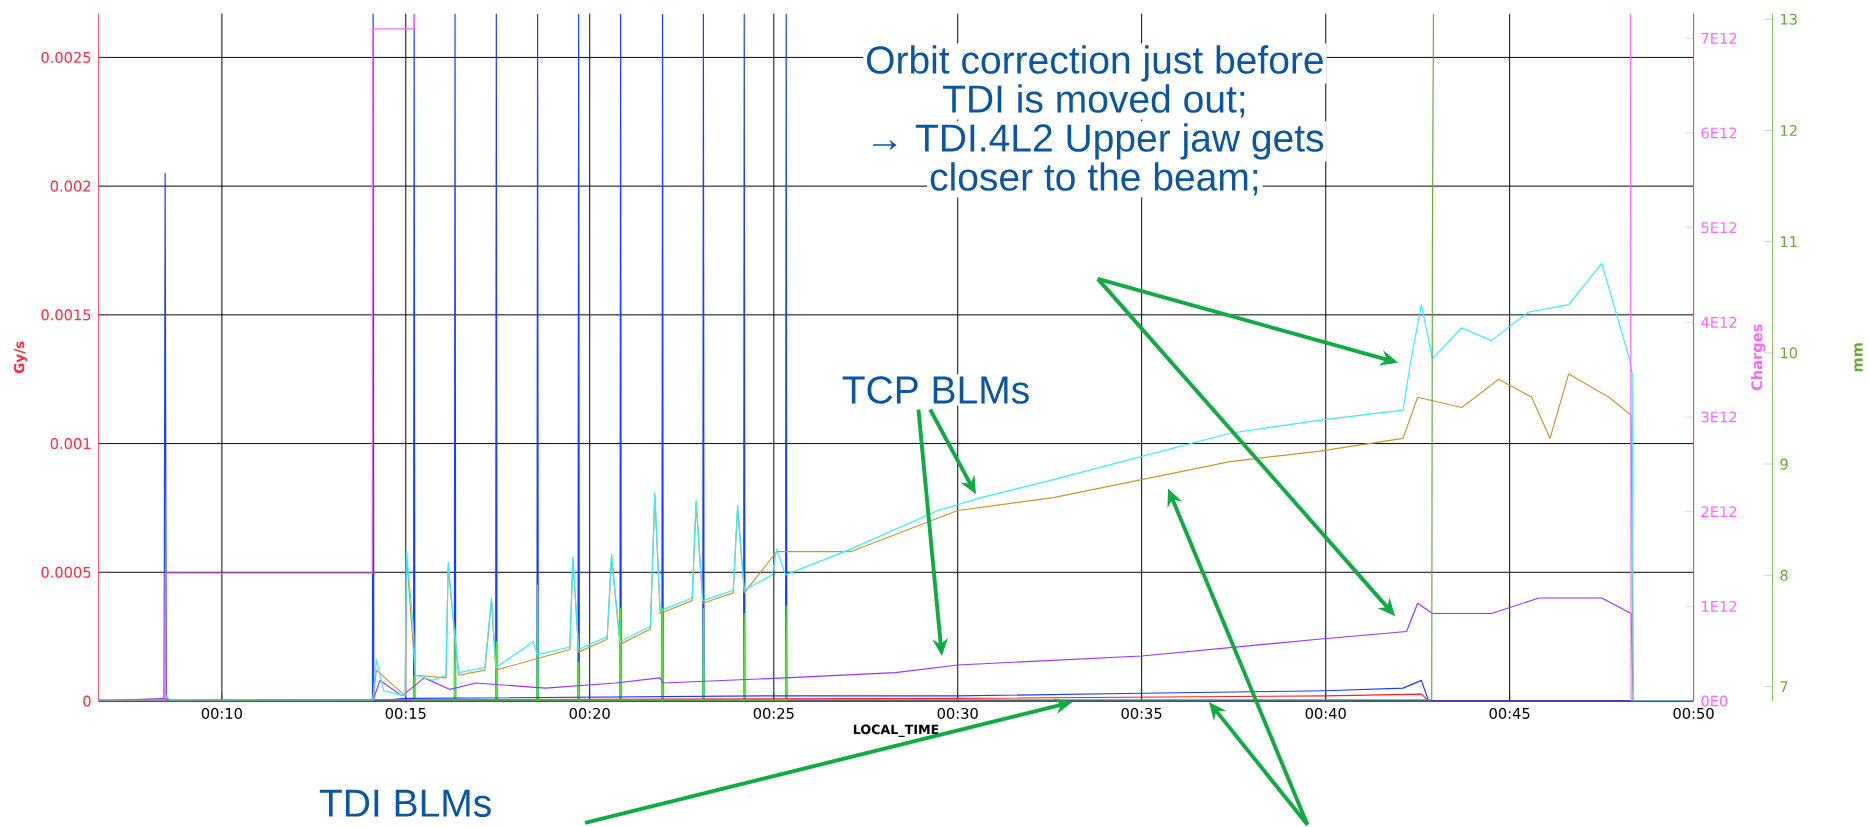 This screenshot has width=1869, height=827. I want to click on y2-axis-title: Charges, so click(1758, 357).